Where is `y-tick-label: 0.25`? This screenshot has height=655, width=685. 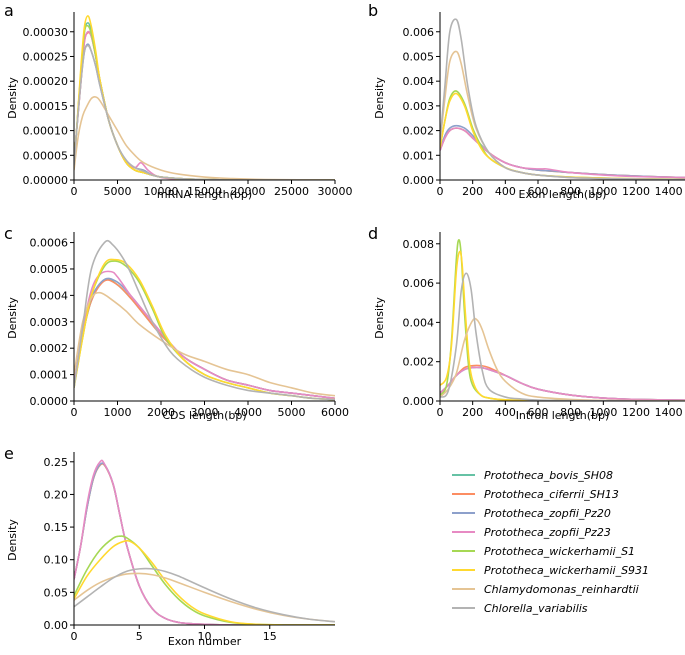
y-tick-label: 0.25 is located at coordinates (56, 462).